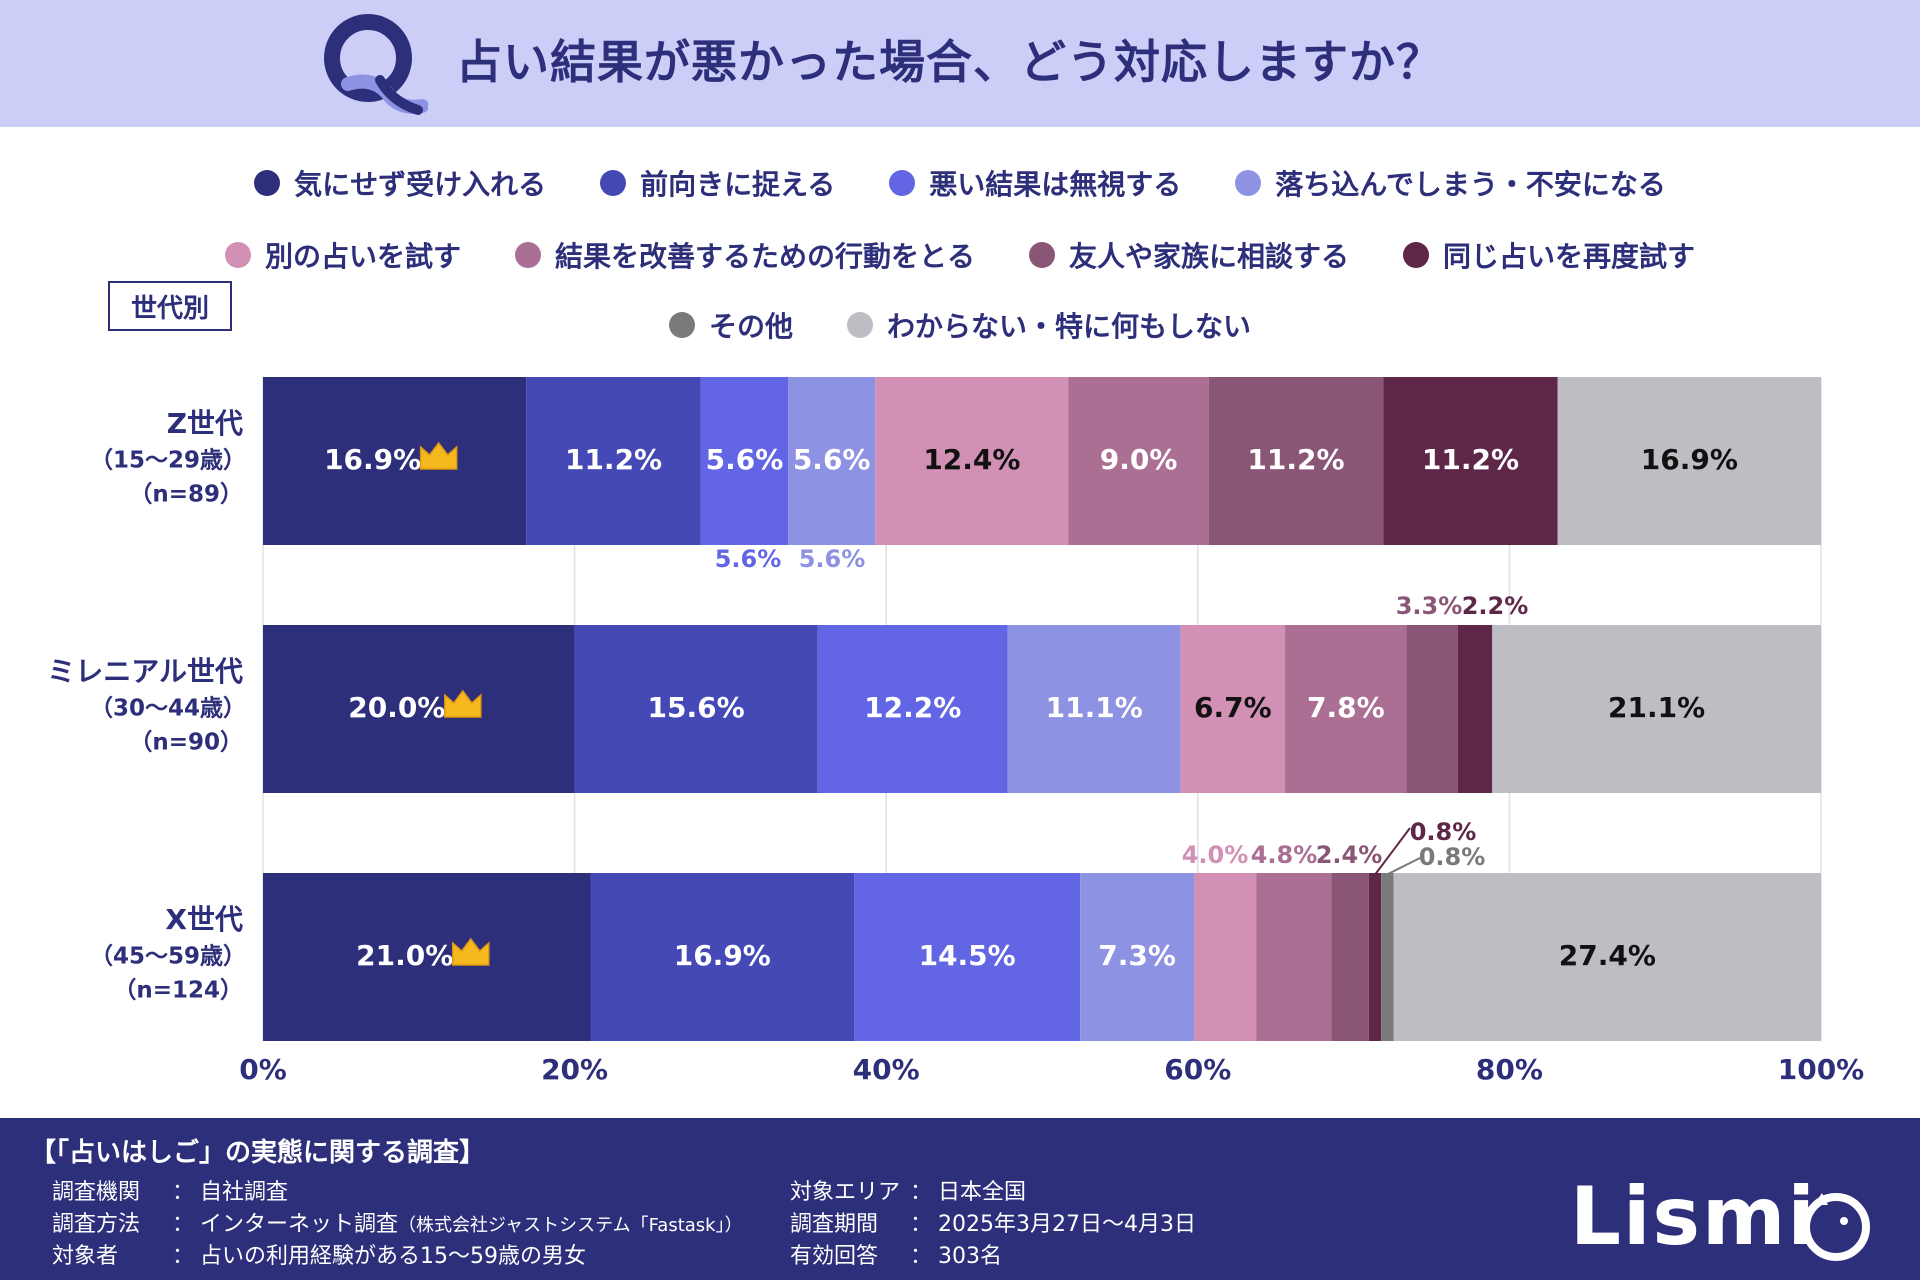 The image size is (1920, 1280). What do you see at coordinates (896, 1256) in the screenshot?
I see `info-responses: 有効回答： 303名` at bounding box center [896, 1256].